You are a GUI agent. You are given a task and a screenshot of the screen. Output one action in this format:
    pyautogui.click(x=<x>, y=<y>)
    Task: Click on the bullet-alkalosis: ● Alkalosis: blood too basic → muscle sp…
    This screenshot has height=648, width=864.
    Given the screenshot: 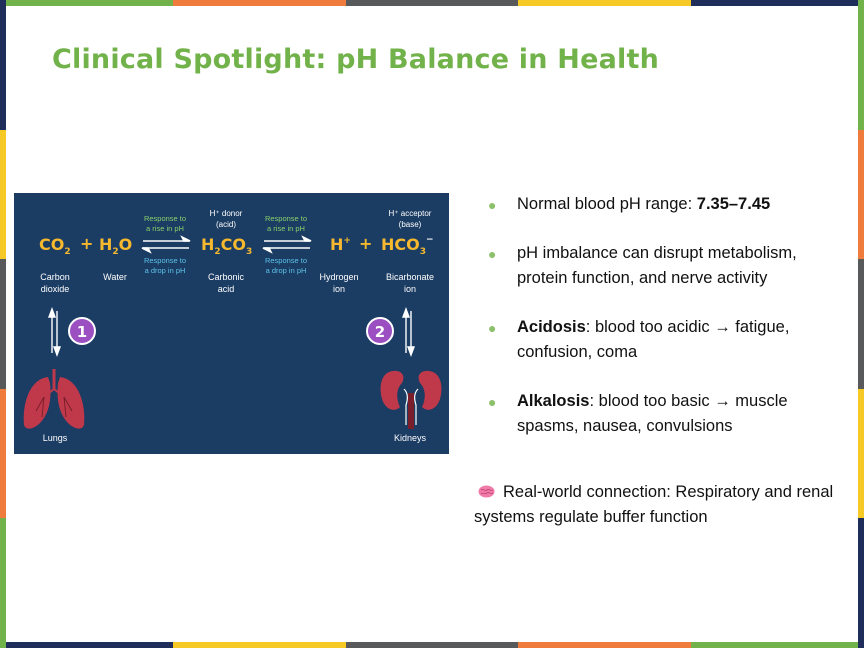 What is the action you would take?
    pyautogui.click(x=661, y=414)
    